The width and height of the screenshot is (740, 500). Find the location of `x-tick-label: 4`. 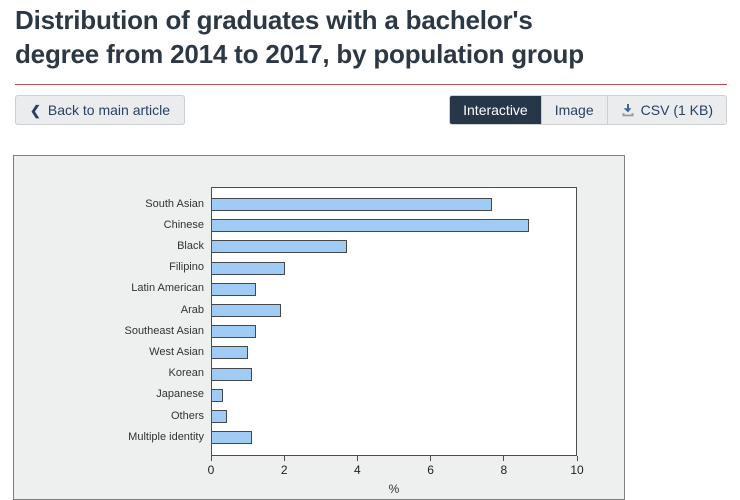

x-tick-label: 4 is located at coordinates (357, 470).